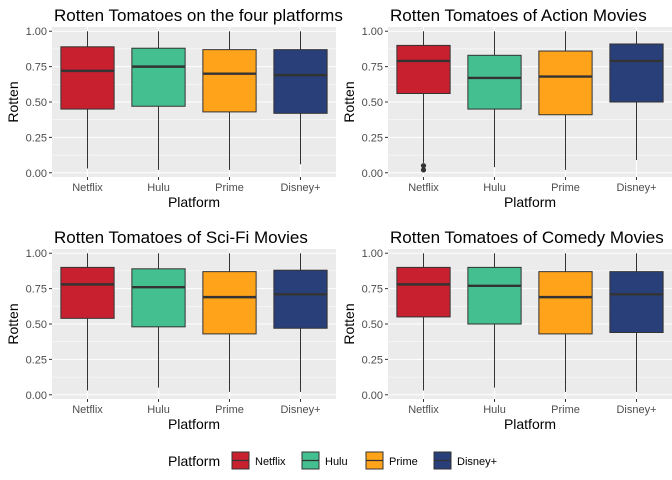 The image size is (672, 480). Describe the element at coordinates (403, 462) in the screenshot. I see `legend-label: Prime` at that location.